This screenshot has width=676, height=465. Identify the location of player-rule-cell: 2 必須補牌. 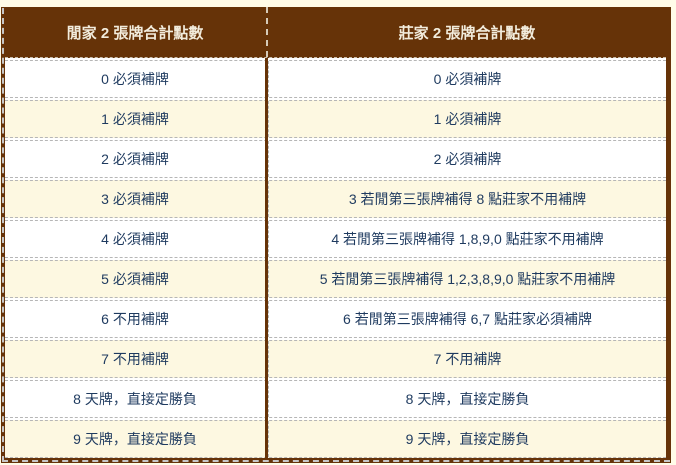
(135, 159).